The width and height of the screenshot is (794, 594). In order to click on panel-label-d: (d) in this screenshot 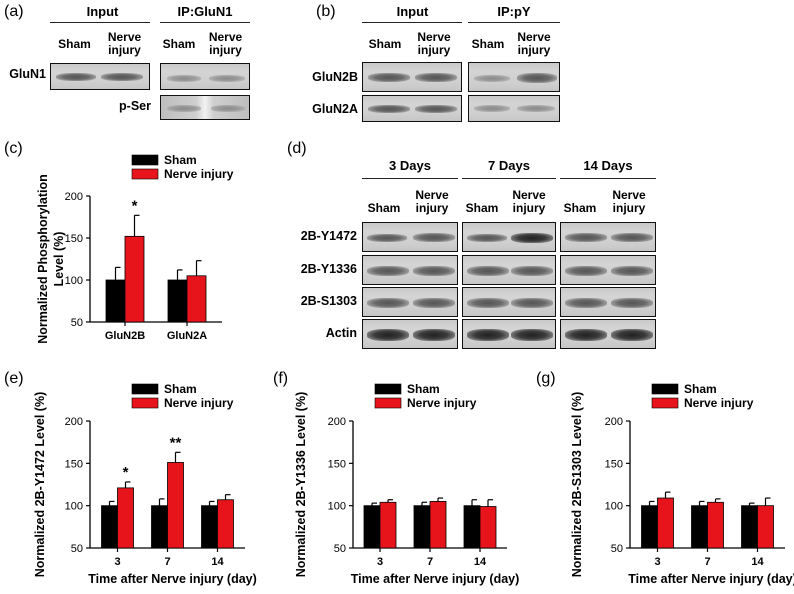, I will do `click(297, 148)`.